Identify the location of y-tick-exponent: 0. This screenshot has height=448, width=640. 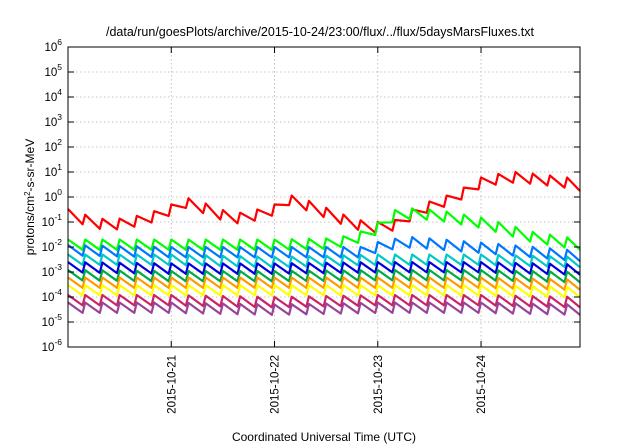
(59, 192).